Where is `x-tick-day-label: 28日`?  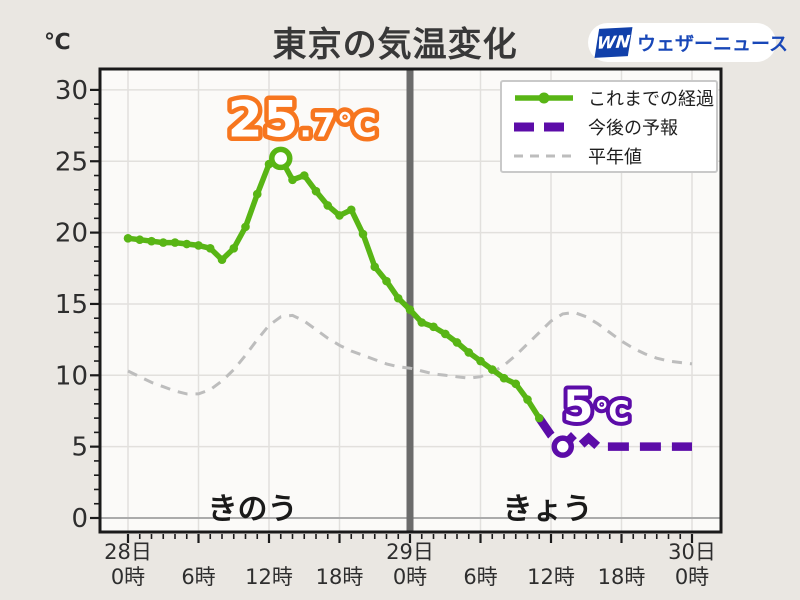
x-tick-day-label: 28日 is located at coordinates (128, 552).